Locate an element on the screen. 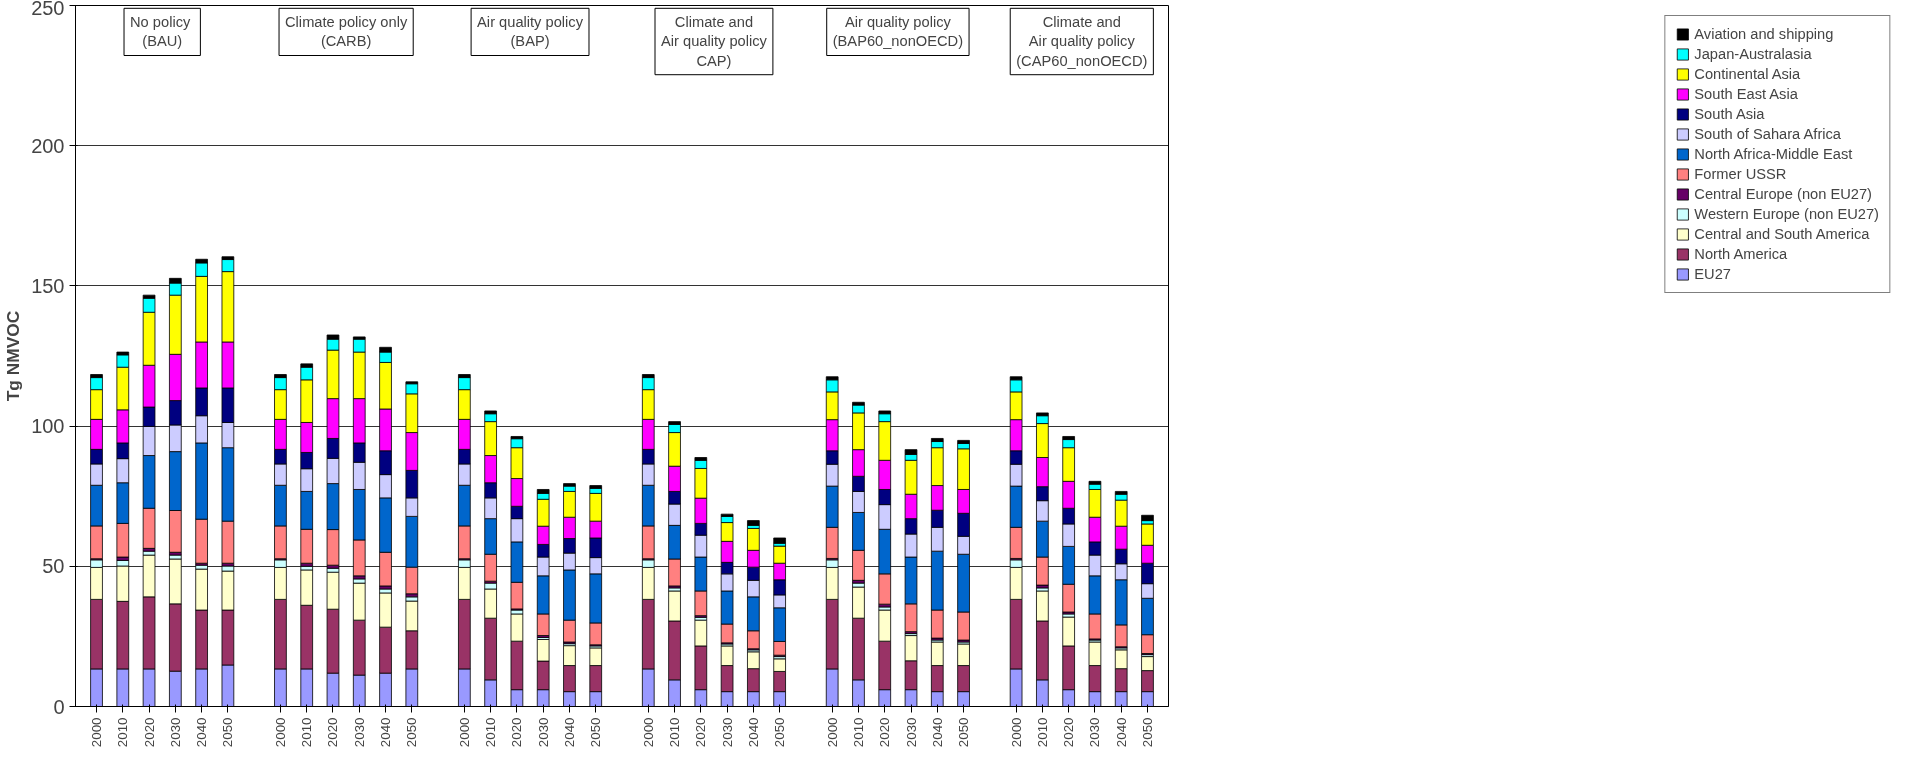 This screenshot has width=1917, height=764. legend-label: North Africa-Middle East is located at coordinates (1773, 154).